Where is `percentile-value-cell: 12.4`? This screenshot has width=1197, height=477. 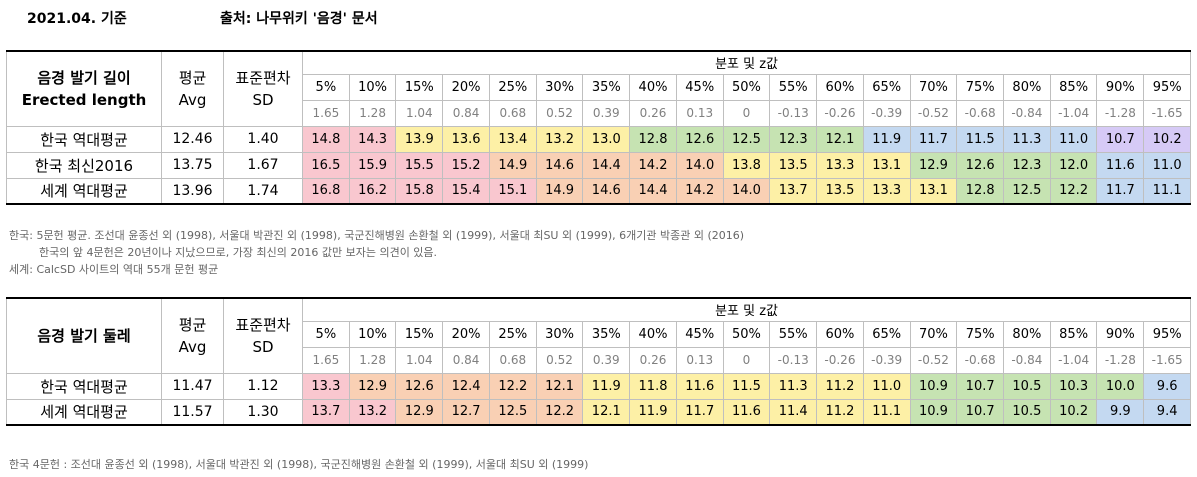 percentile-value-cell: 12.4 is located at coordinates (466, 386).